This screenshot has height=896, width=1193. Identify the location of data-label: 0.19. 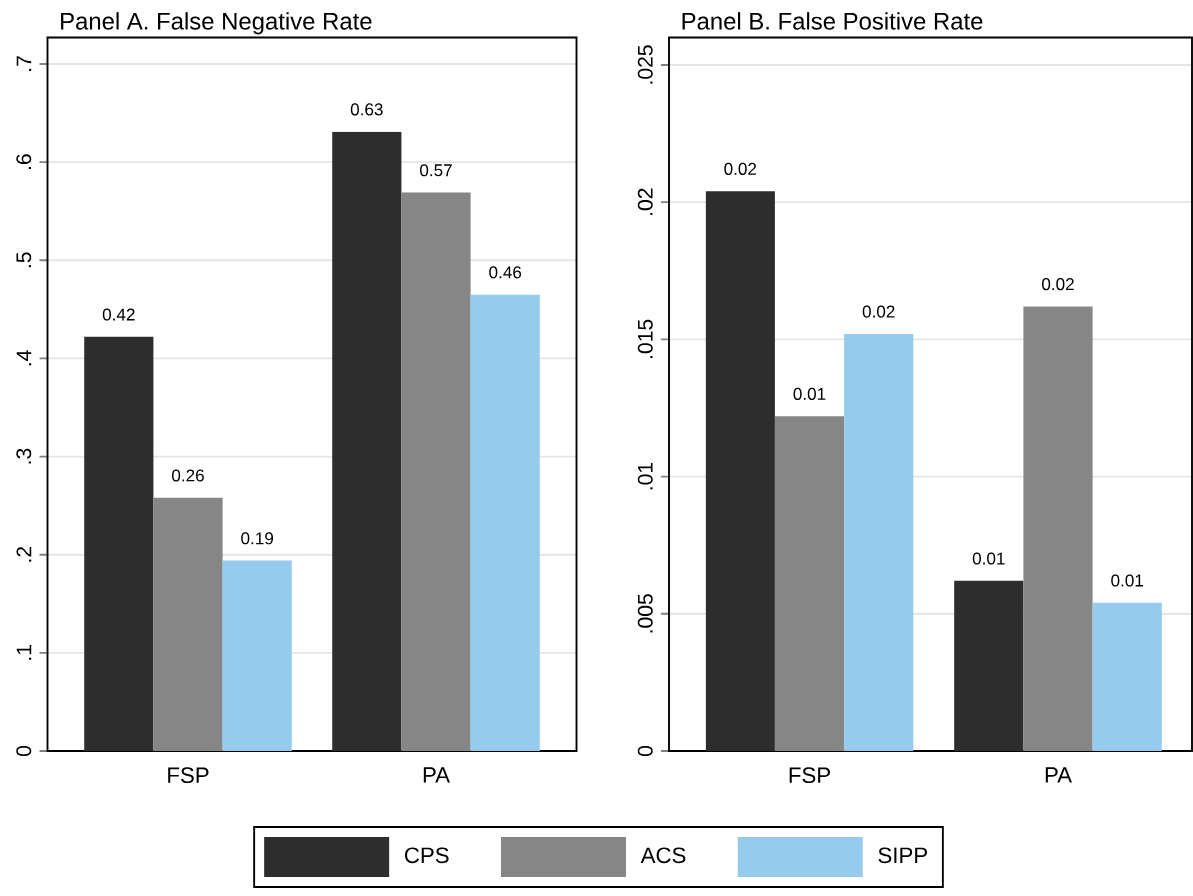
(257, 538).